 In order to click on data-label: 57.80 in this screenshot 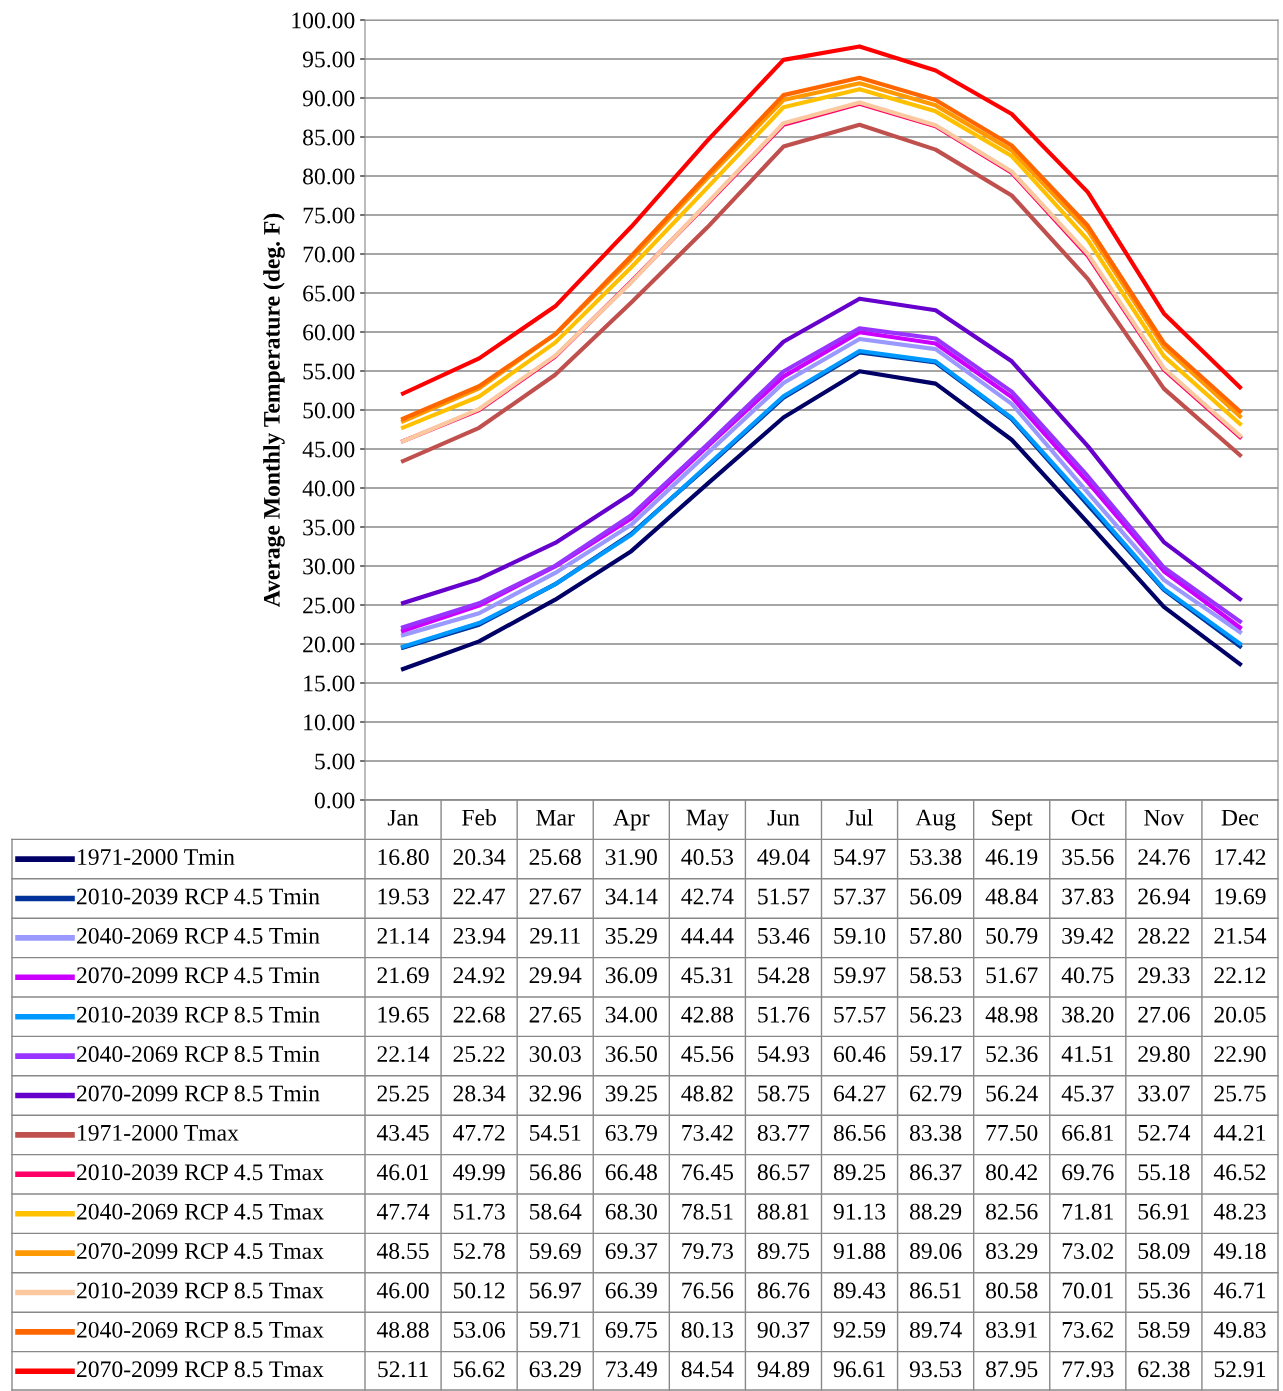, I will do `click(936, 935)`.